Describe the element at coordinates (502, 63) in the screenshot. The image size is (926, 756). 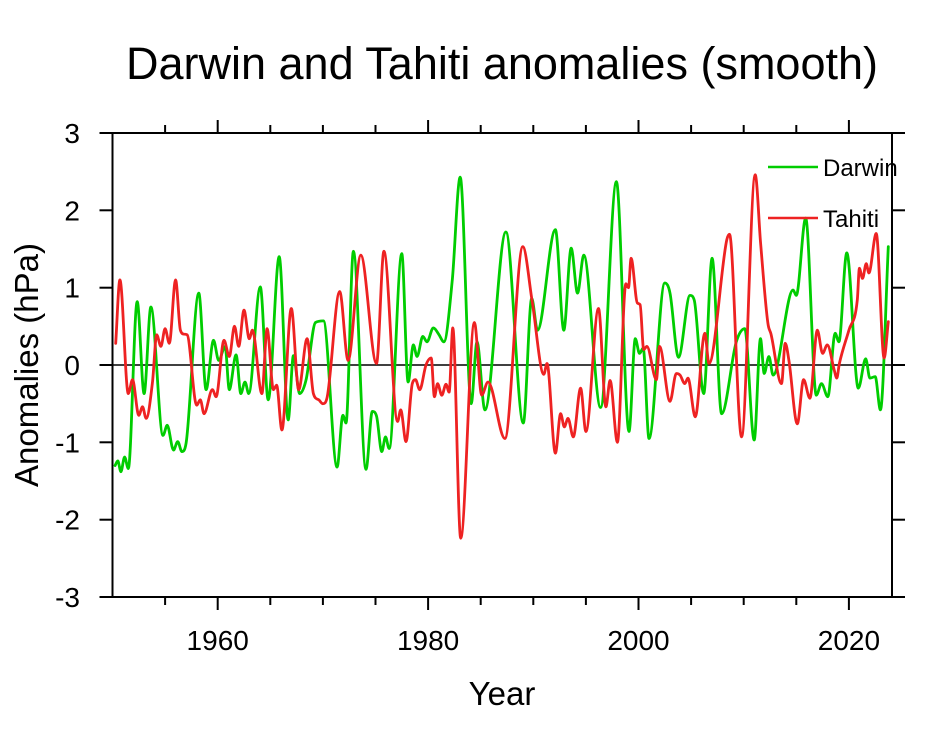
I see `chart-title: Darwin and Tahiti anomalies (smooth)` at that location.